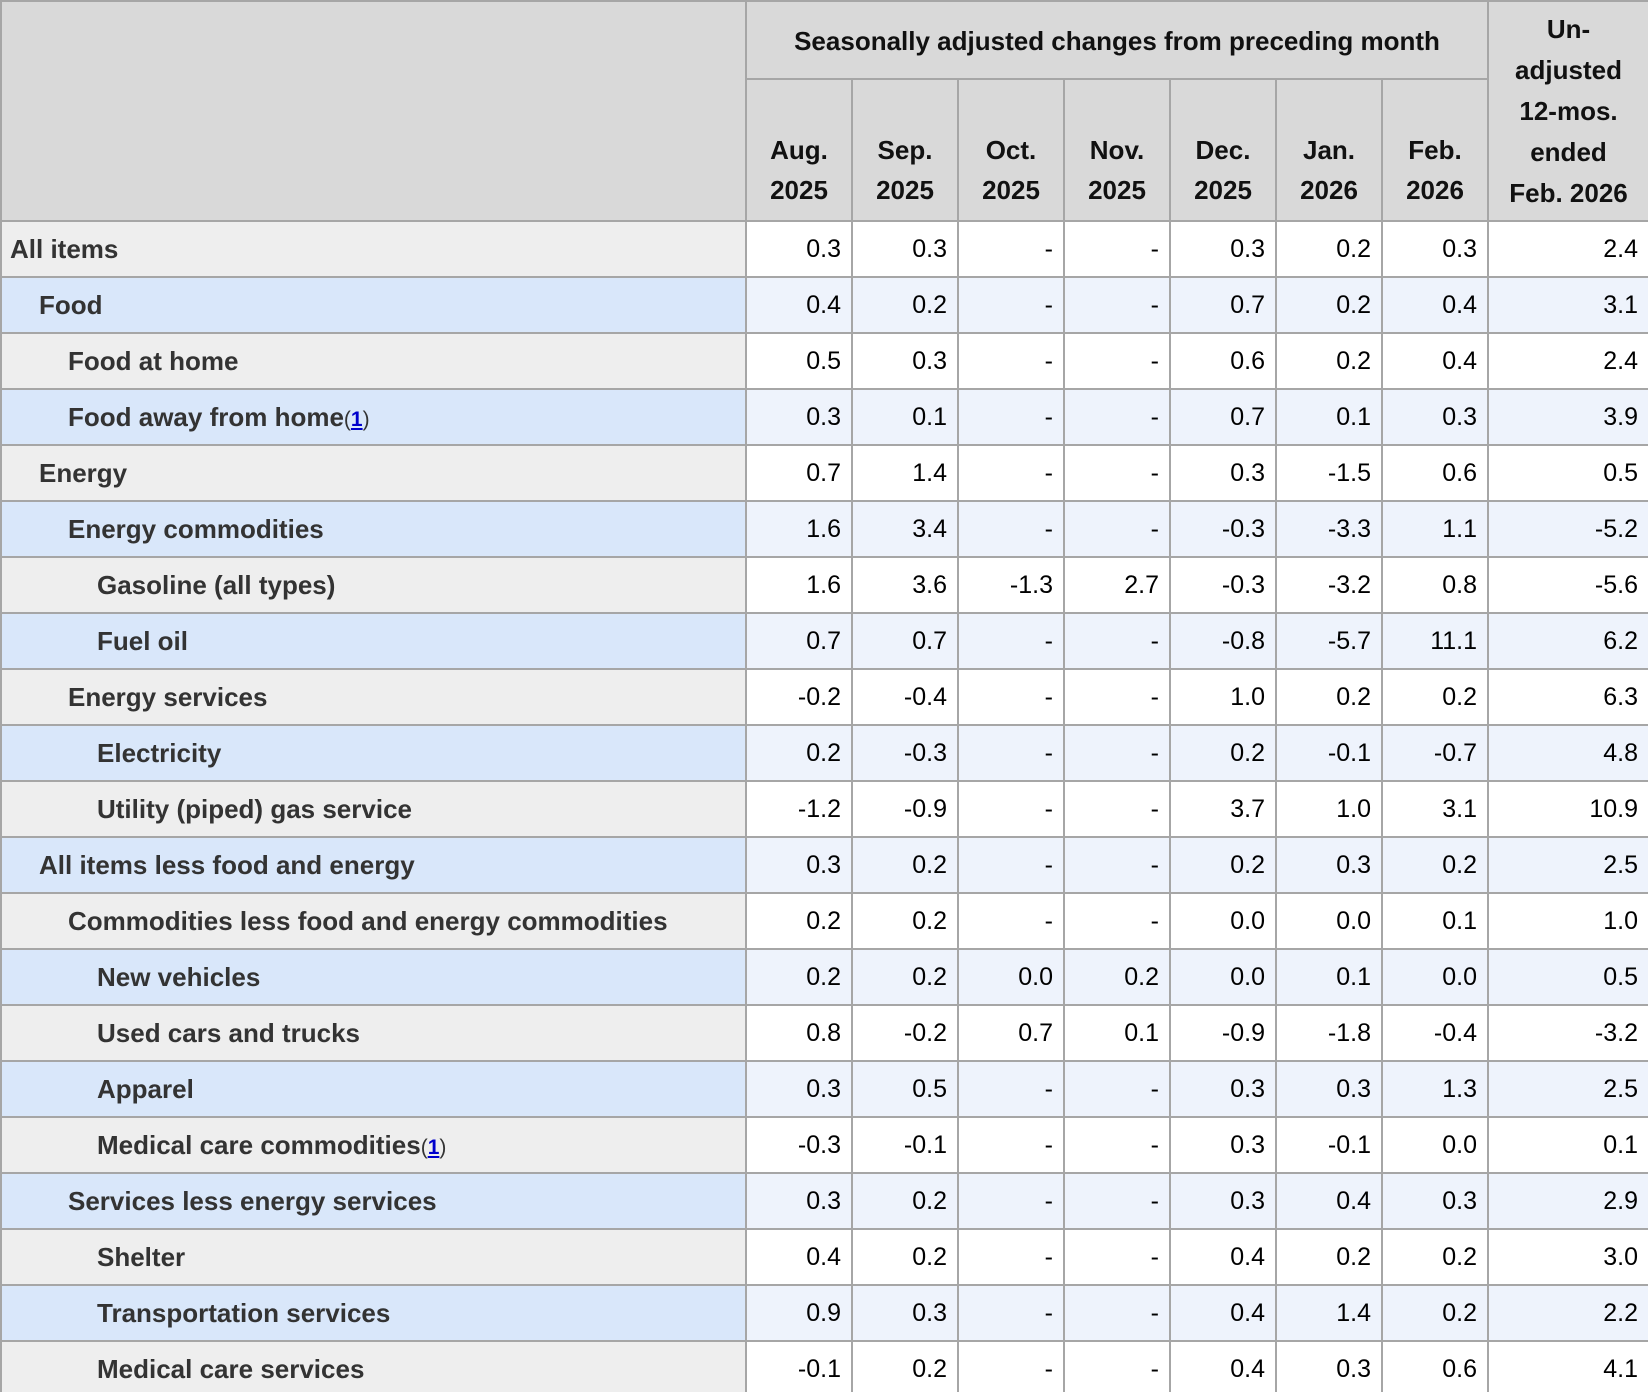  Describe the element at coordinates (373, 111) in the screenshot. I see `corner-header-cell` at that location.